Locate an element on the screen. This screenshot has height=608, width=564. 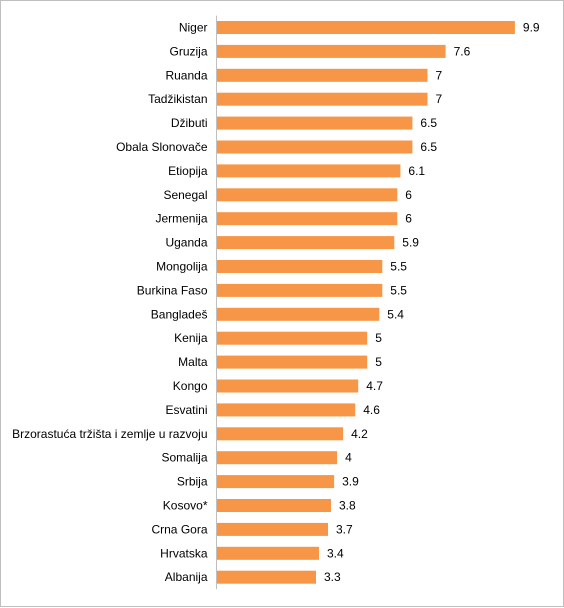
category-label: Kongo is located at coordinates (190, 386).